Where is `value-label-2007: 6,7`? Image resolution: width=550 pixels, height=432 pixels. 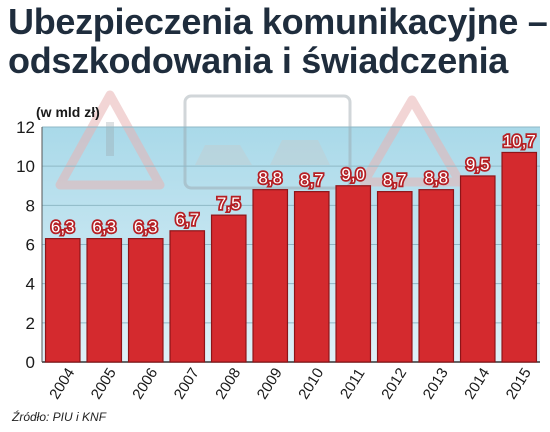
value-label-2007: 6,7 is located at coordinates (187, 219).